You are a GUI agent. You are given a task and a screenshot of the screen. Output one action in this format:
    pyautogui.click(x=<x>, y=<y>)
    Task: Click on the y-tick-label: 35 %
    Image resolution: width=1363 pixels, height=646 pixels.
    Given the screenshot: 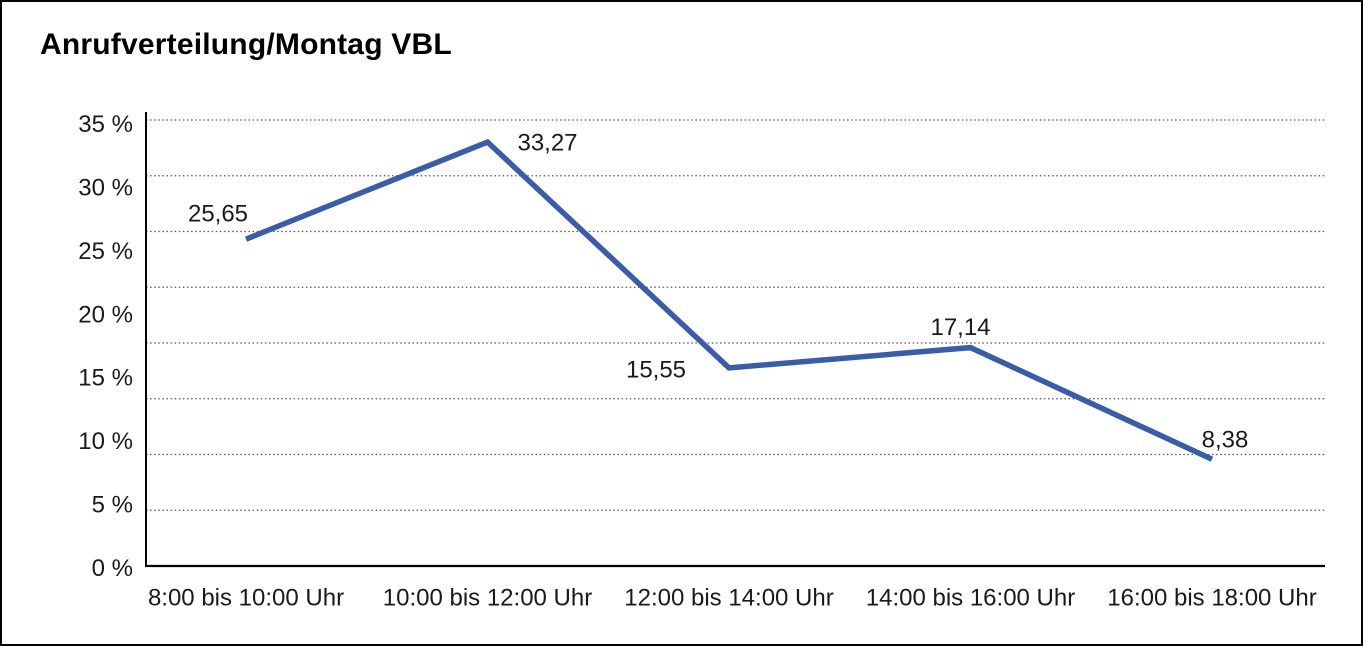 What is the action you would take?
    pyautogui.click(x=105, y=124)
    